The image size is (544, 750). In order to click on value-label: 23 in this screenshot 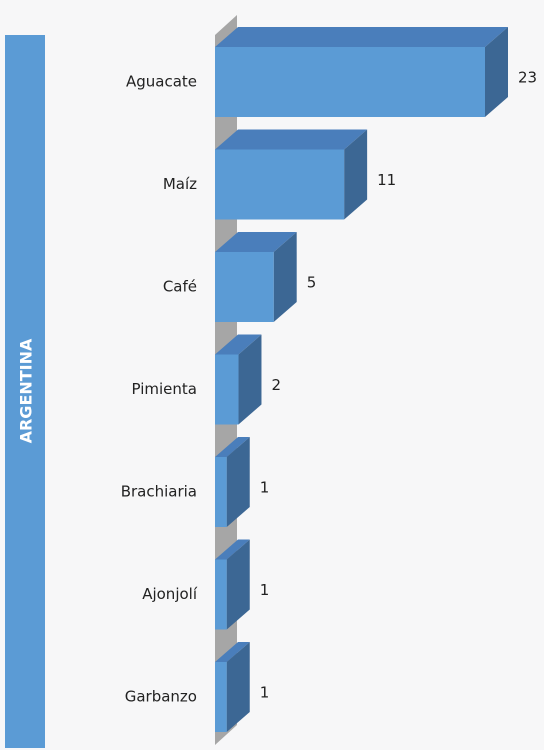, I will do `click(527, 78)`.